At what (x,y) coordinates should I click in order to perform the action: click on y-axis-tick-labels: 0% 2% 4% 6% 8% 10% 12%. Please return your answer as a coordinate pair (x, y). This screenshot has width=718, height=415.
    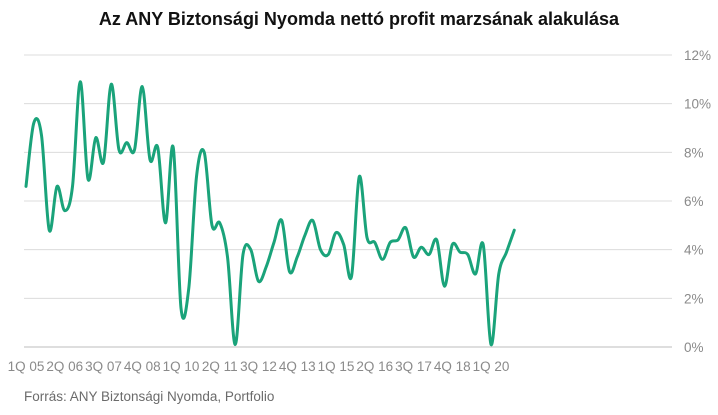
    Looking at the image, I should click on (697, 201).